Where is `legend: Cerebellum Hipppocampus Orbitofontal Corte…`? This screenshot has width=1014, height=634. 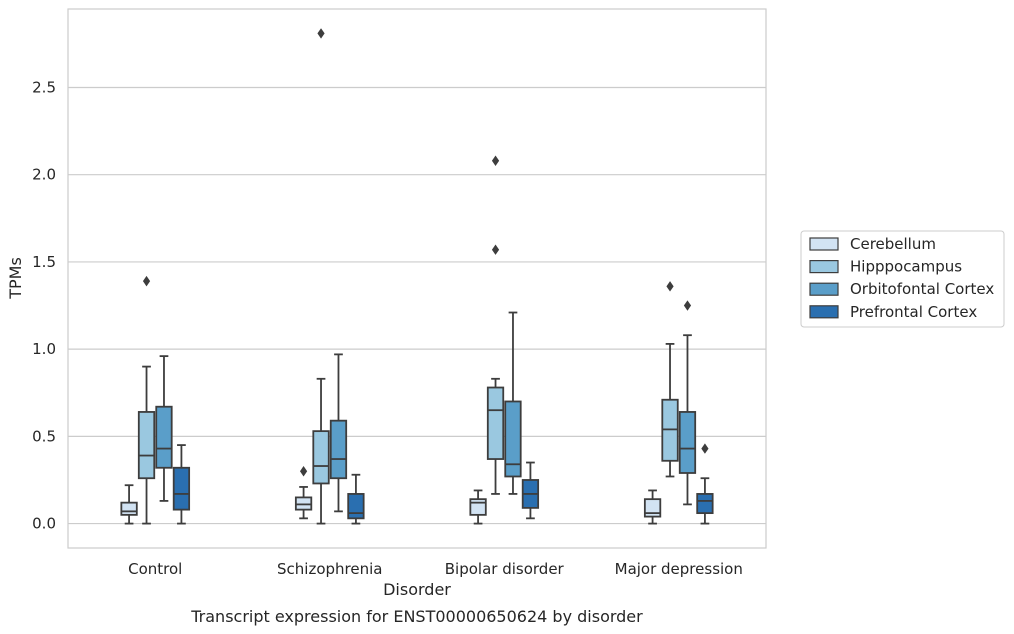 legend: Cerebellum Hipppocampus Orbitofontal Corte… is located at coordinates (902, 279).